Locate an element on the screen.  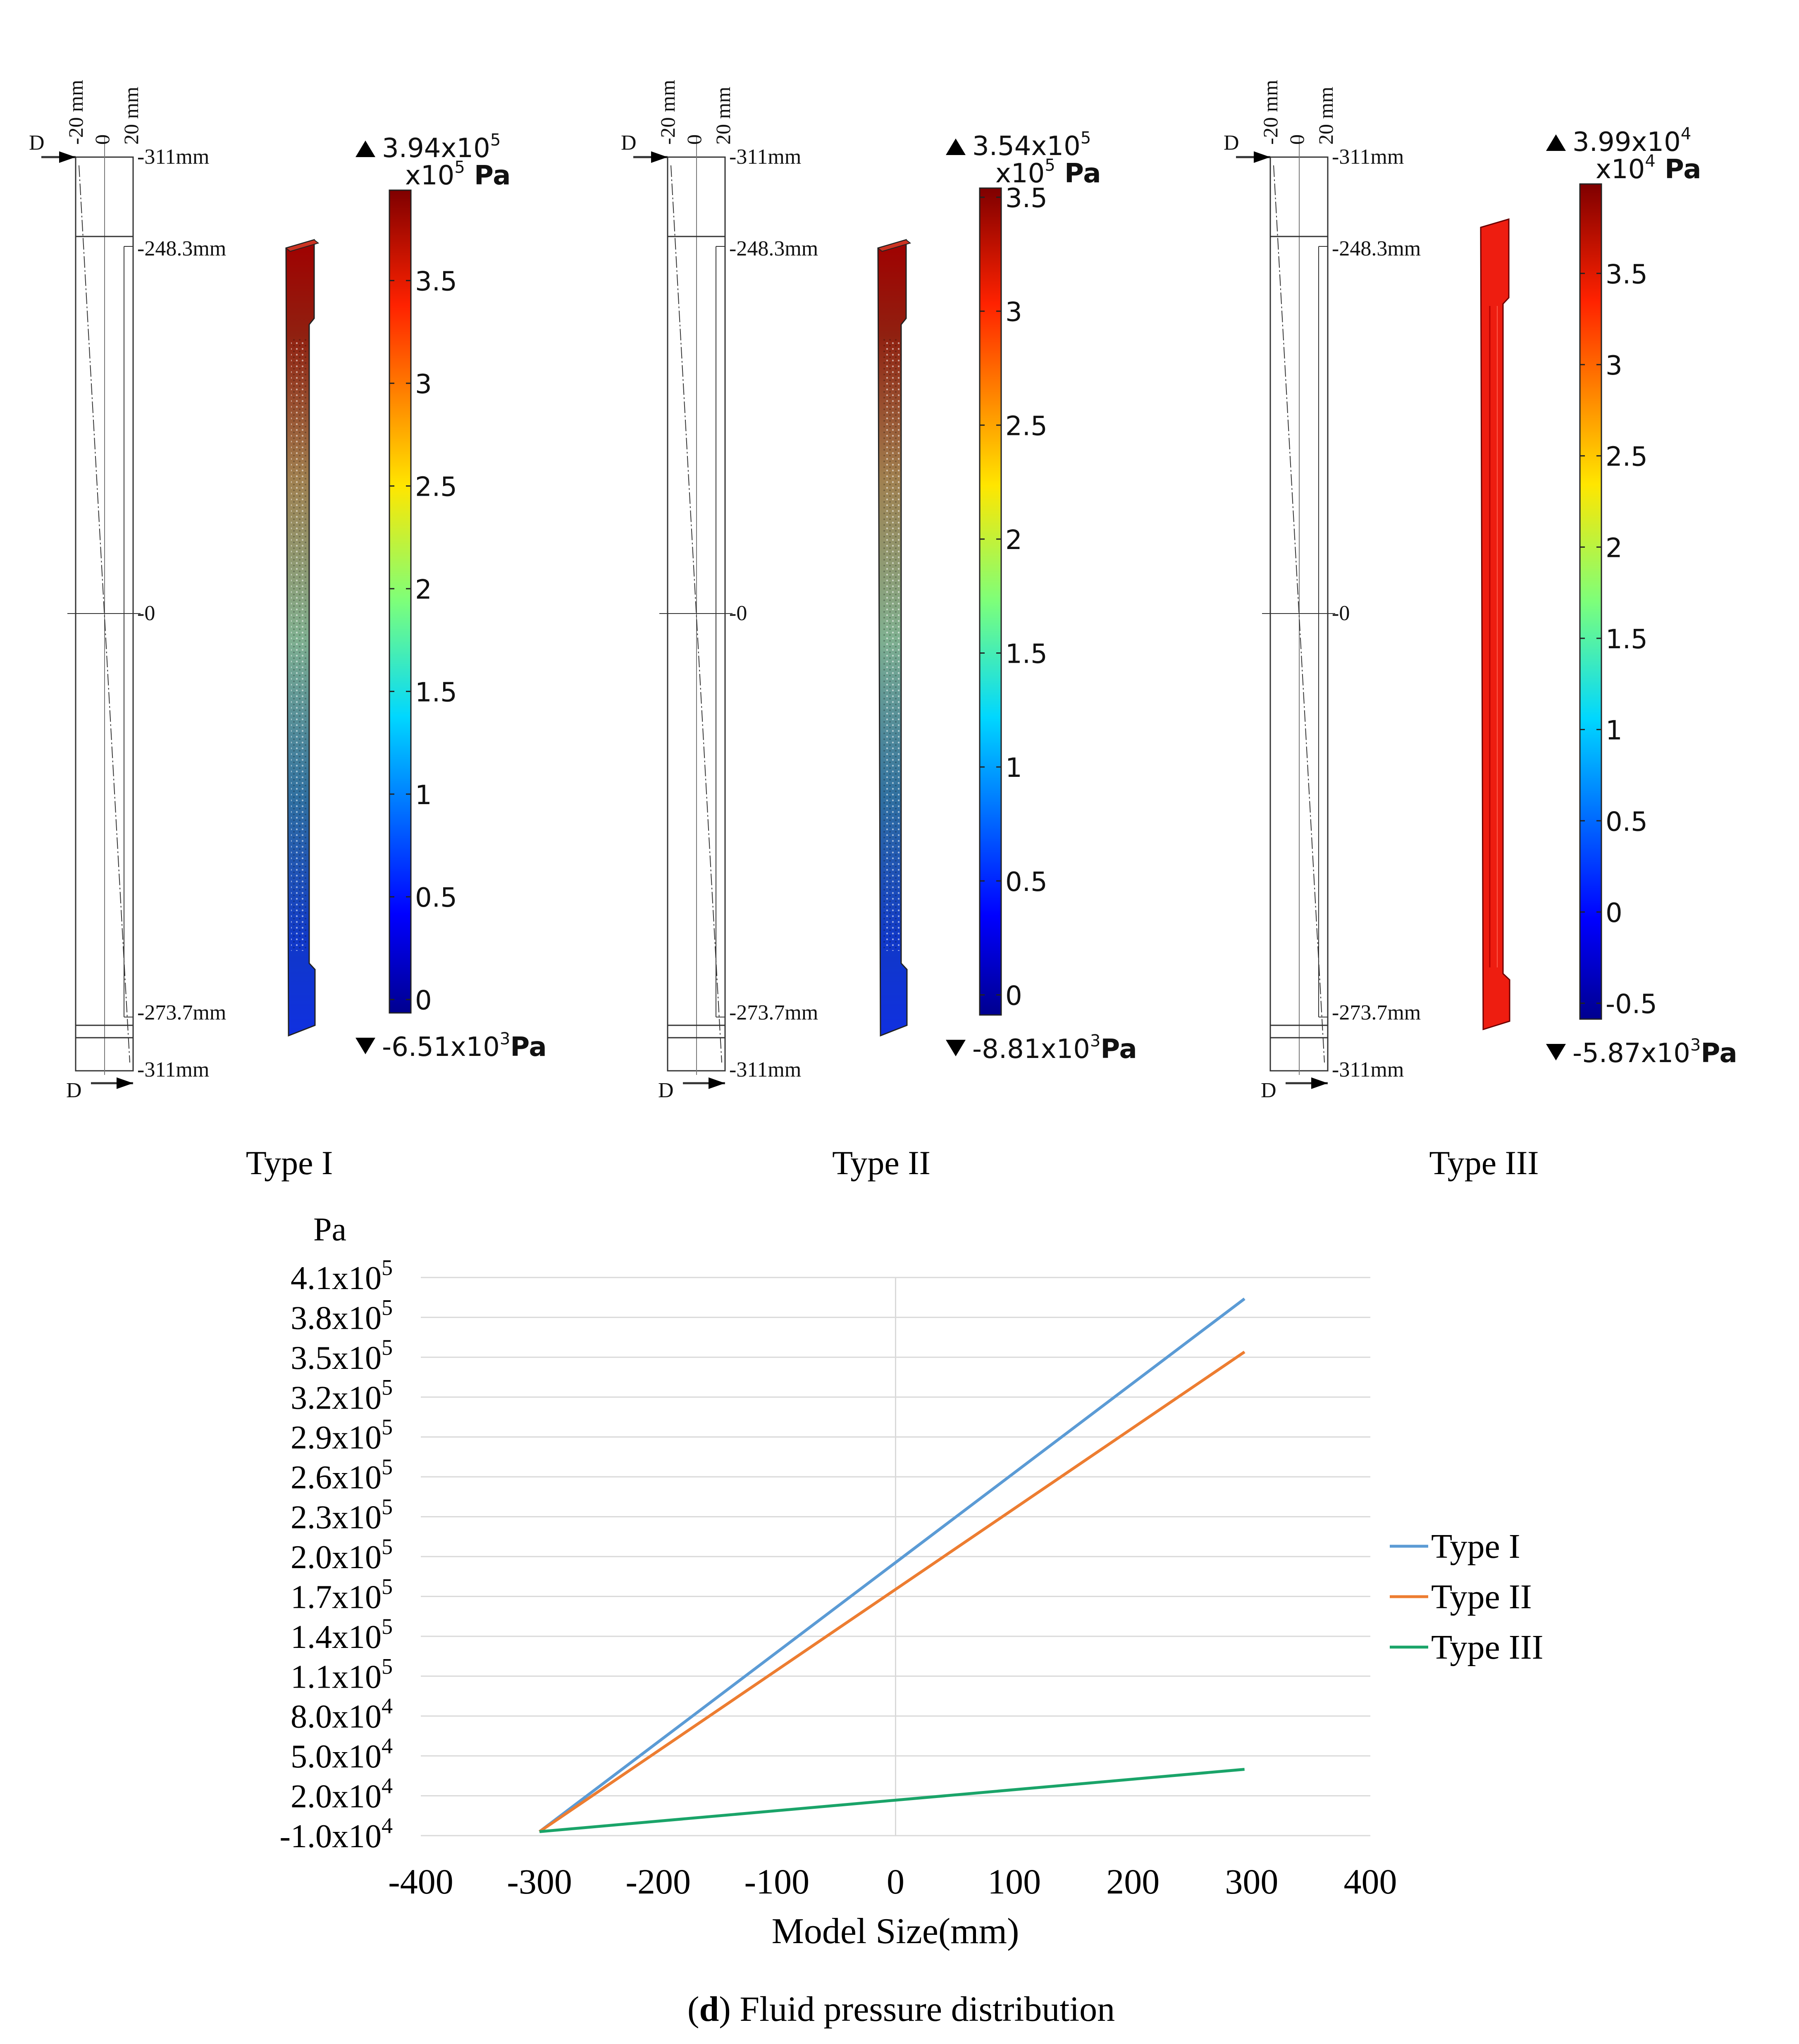
x-tick-label: -400 is located at coordinates (420, 1881).